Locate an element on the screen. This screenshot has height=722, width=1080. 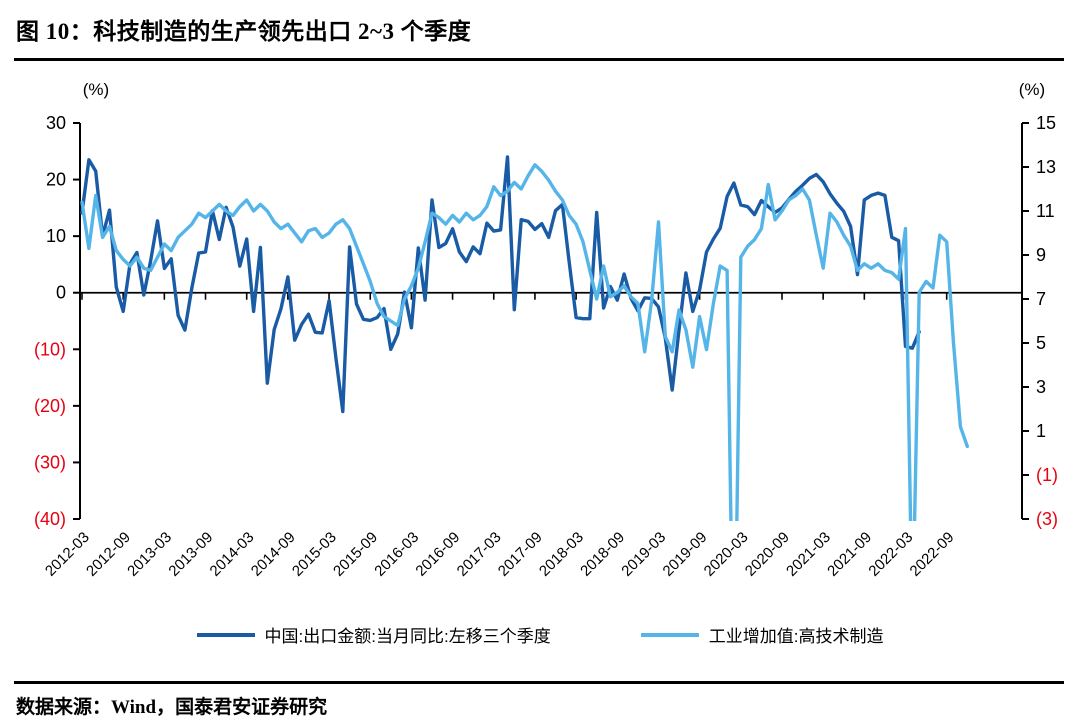
export-line-swatch is located at coordinates (225, 634).